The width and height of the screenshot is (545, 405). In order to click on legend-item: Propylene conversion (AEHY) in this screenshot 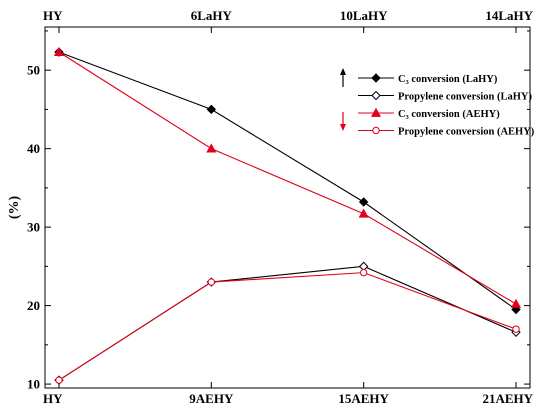, I will do `click(446, 132)`.